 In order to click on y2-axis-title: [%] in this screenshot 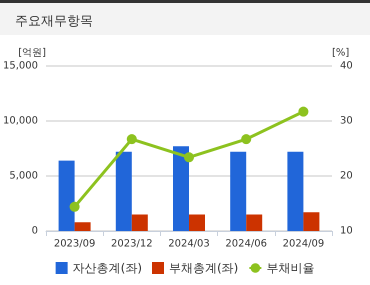, I will do `click(341, 53)`.